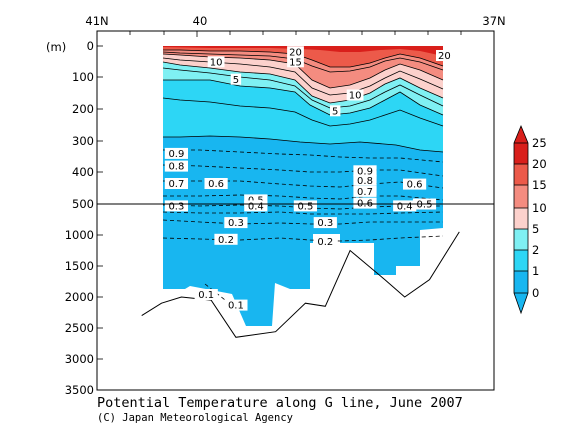 The width and height of the screenshot is (570, 441). What do you see at coordinates (79, 359) in the screenshot?
I see `y-tick-label: 3000` at bounding box center [79, 359].